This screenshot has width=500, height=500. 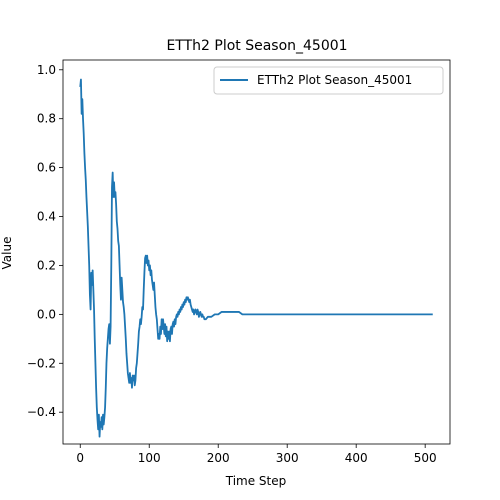 I want to click on y-tick-label: −0.4, so click(x=41, y=412).